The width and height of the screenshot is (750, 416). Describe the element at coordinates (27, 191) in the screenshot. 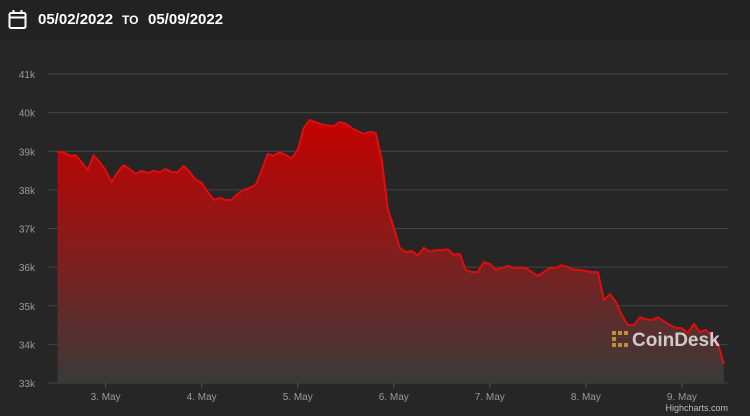

I see `y-tick-label: 38k` at that location.